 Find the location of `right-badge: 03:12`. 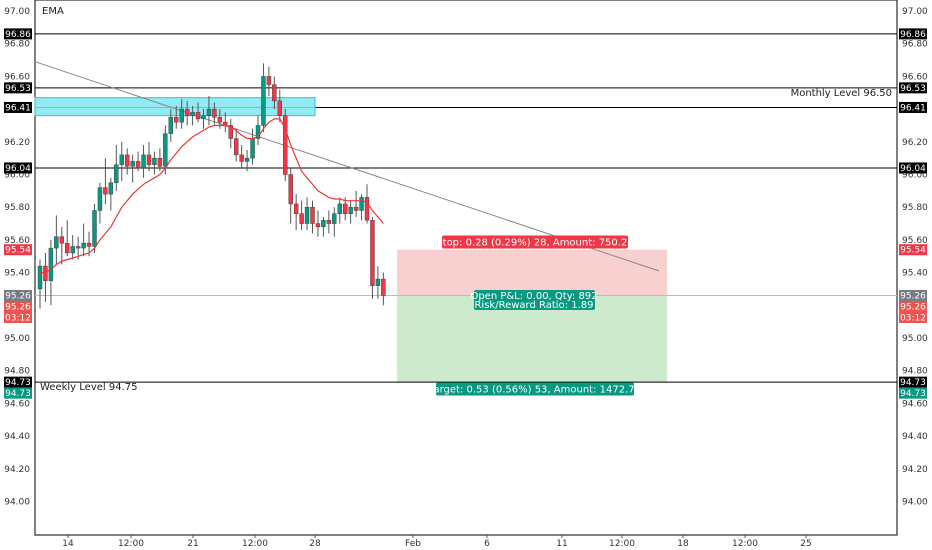

right-badge: 03:12 is located at coordinates (913, 318).